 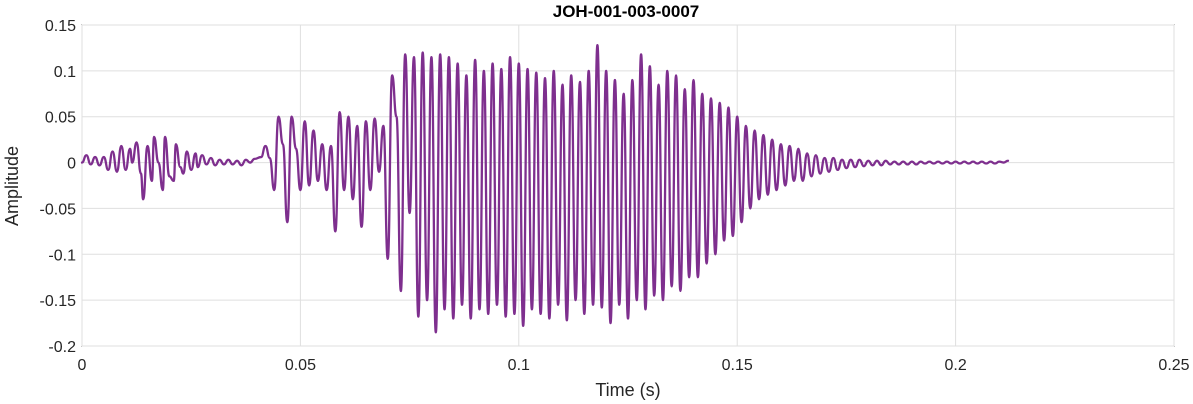 I want to click on chart-title: JOH-001-003-0007, so click(x=626, y=11).